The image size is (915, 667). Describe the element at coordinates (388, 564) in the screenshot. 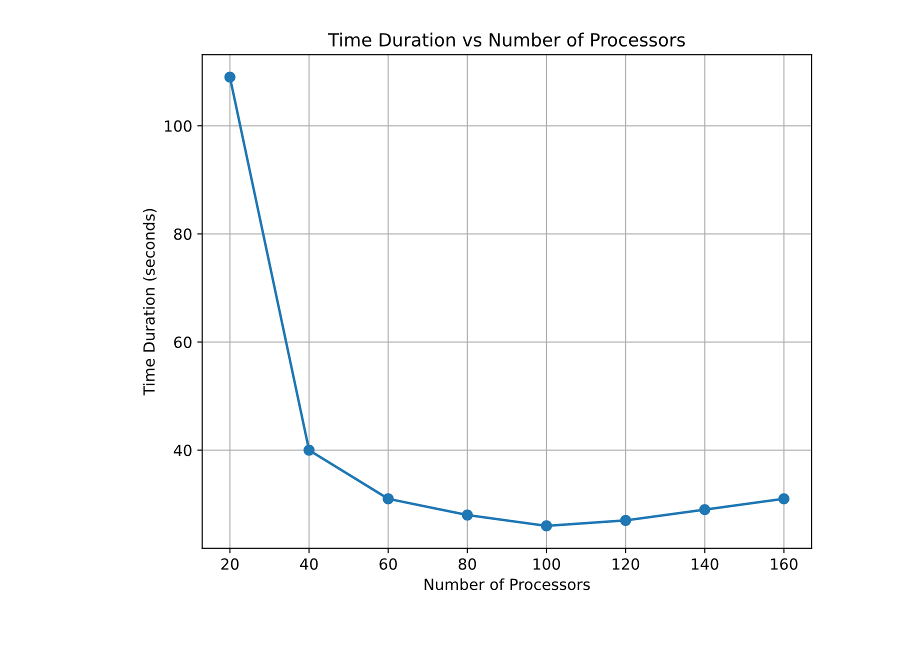

I see `x-tick-label: 60` at that location.